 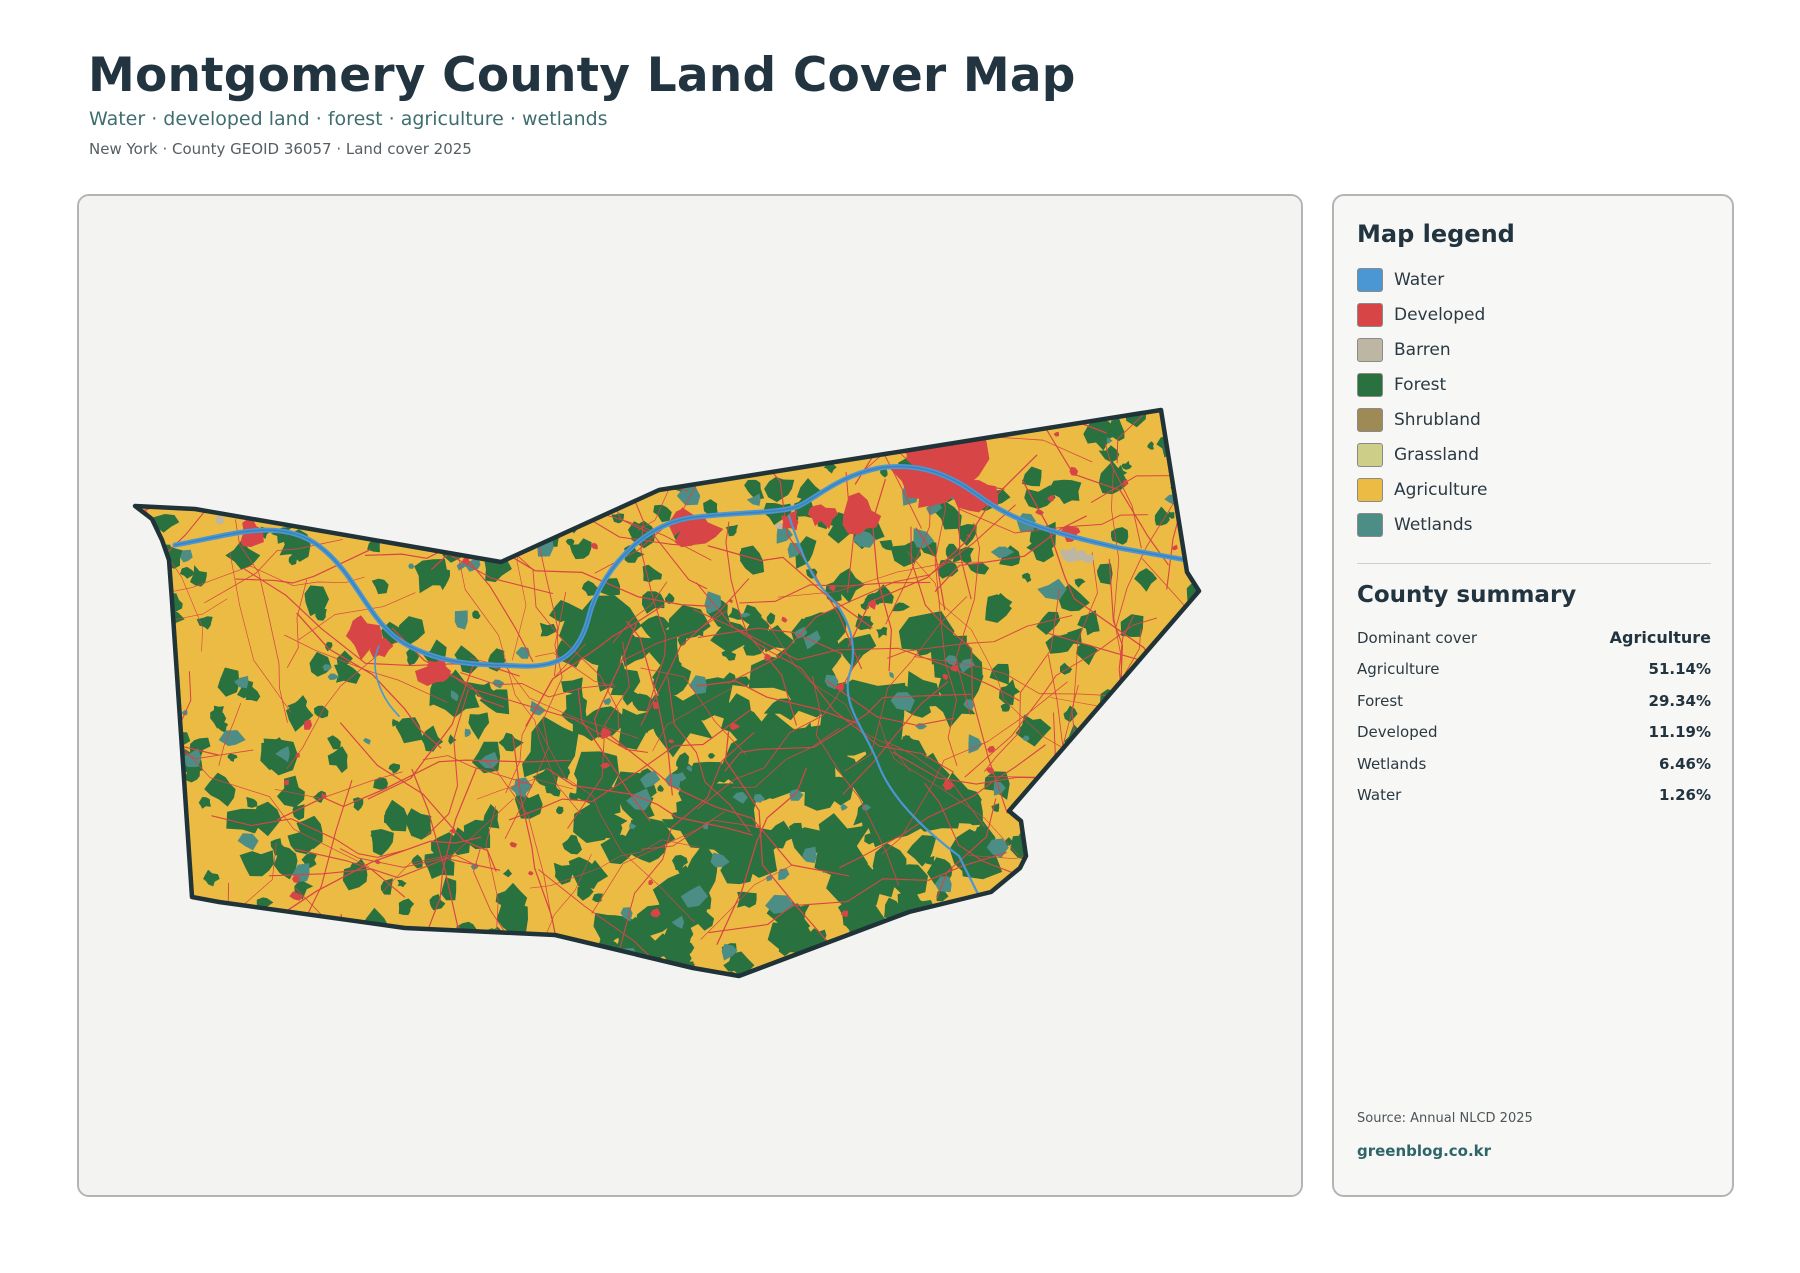 I want to click on brand-link: greenblog.co.kr, so click(x=1424, y=1151).